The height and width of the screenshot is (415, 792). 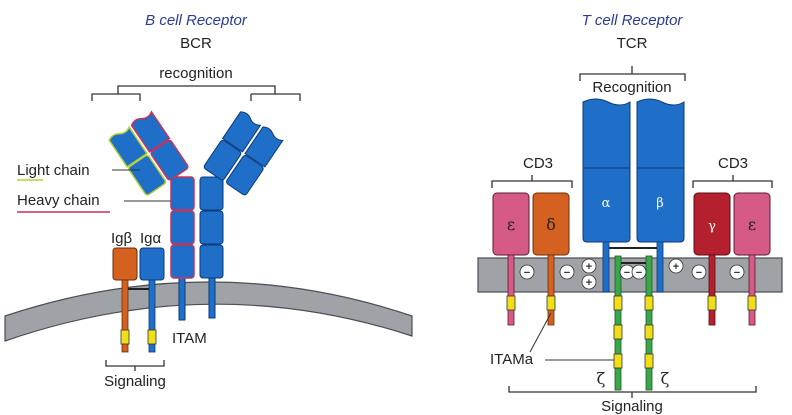 I want to click on cd3-epsilon-right-stem, so click(x=752, y=290).